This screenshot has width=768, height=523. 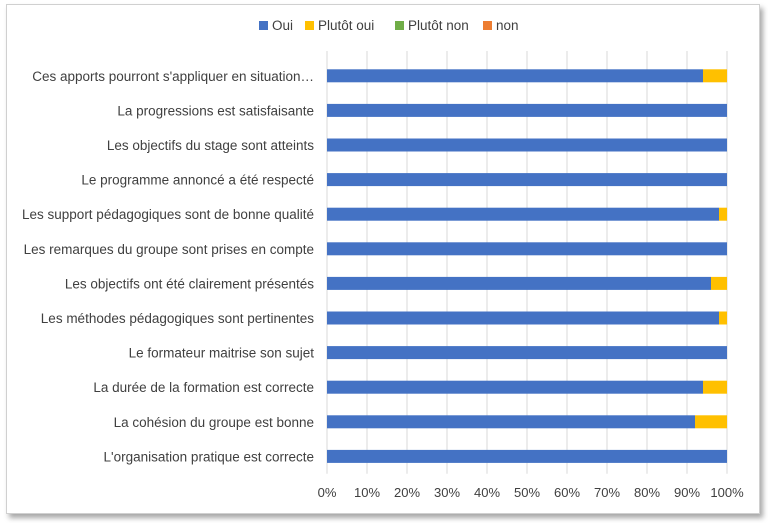 I want to click on legend-label: Plutôt oui, so click(x=346, y=25).